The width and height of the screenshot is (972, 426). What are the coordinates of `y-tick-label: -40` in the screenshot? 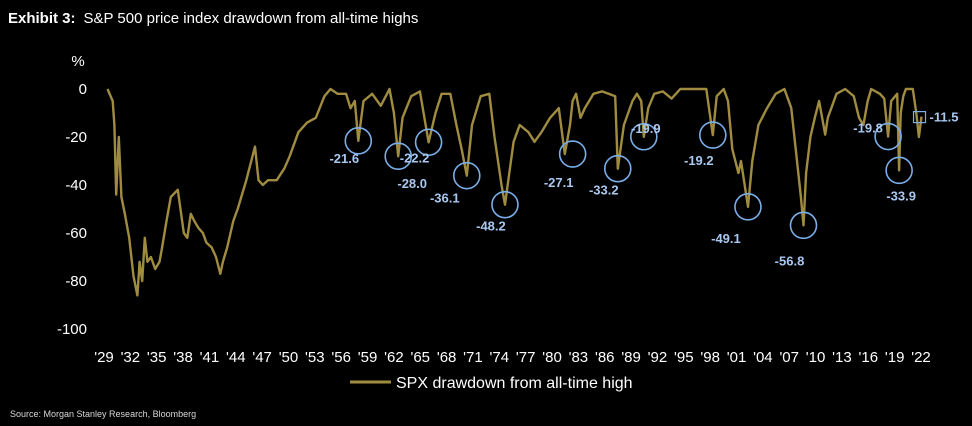 It's located at (76, 185).